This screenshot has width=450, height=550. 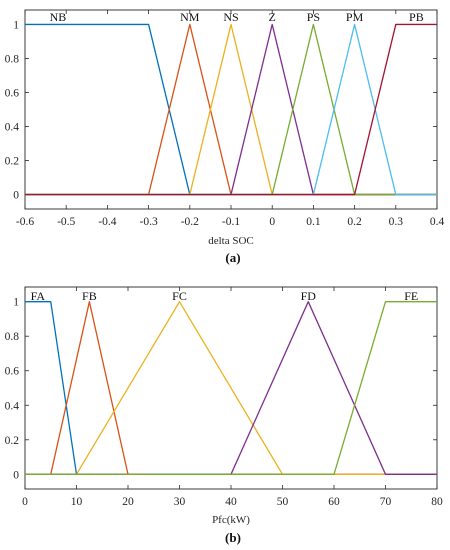 I want to click on subfigure-caption: (b), so click(x=233, y=537).